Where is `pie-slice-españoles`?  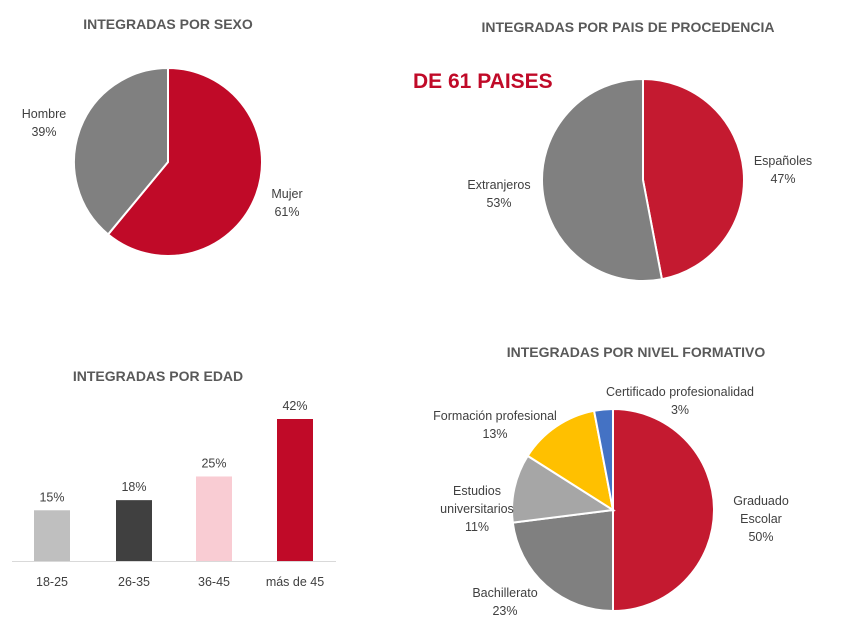 pie-slice-españoles is located at coordinates (693, 179).